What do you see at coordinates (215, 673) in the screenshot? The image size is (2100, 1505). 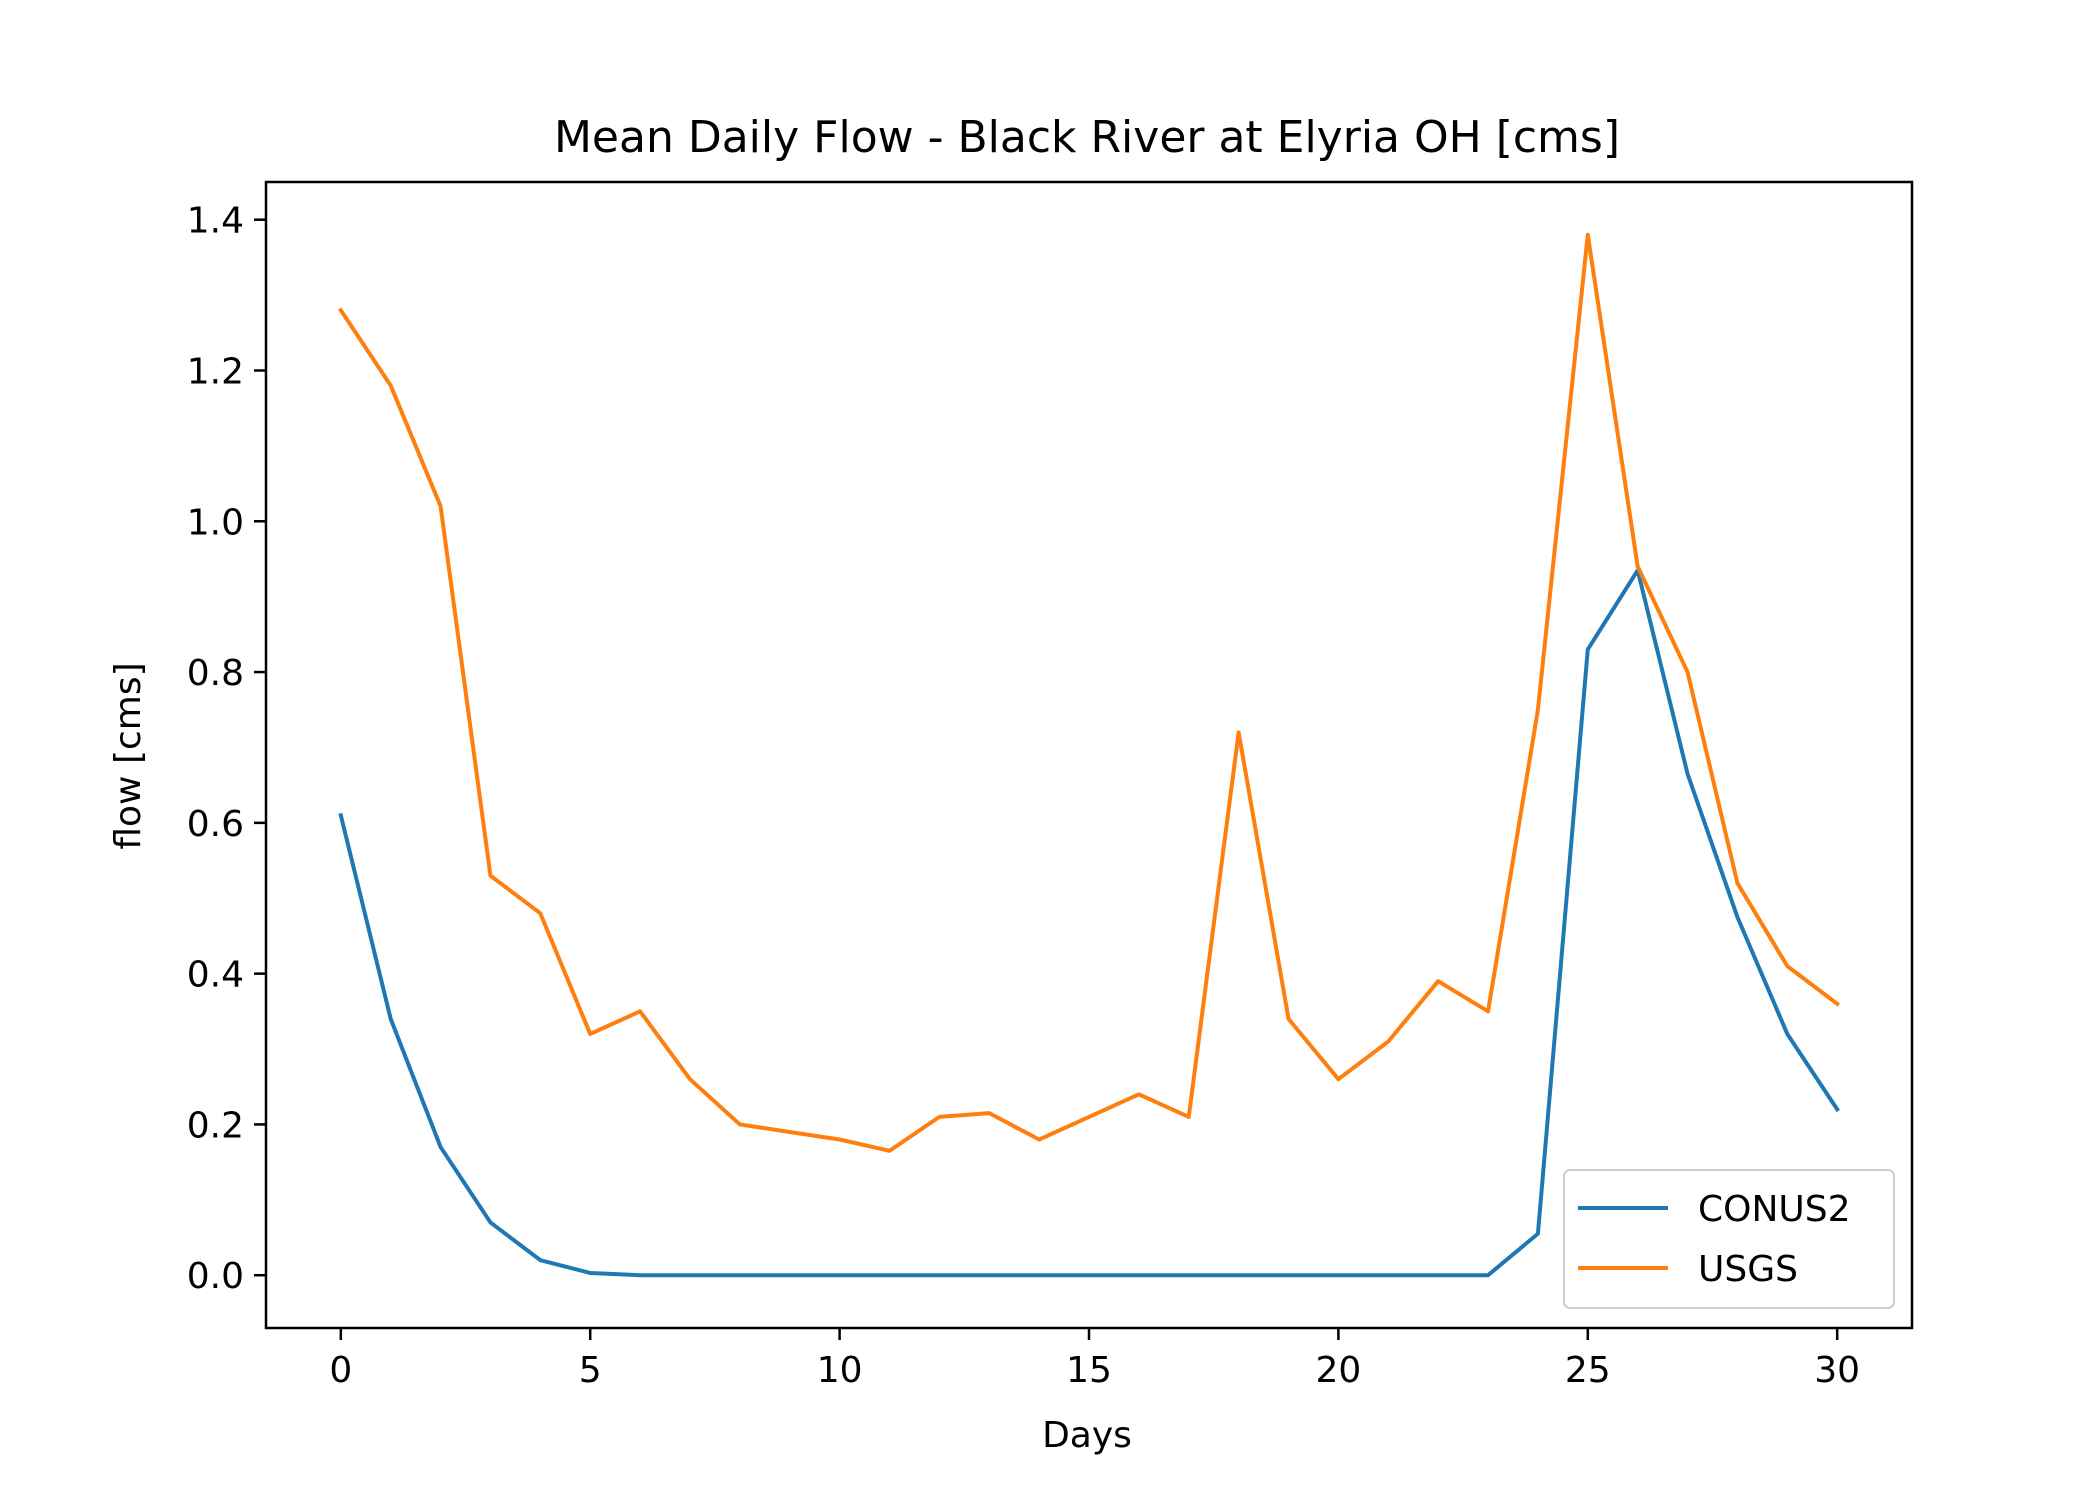 I see `y-tick-label: 0.8` at bounding box center [215, 673].